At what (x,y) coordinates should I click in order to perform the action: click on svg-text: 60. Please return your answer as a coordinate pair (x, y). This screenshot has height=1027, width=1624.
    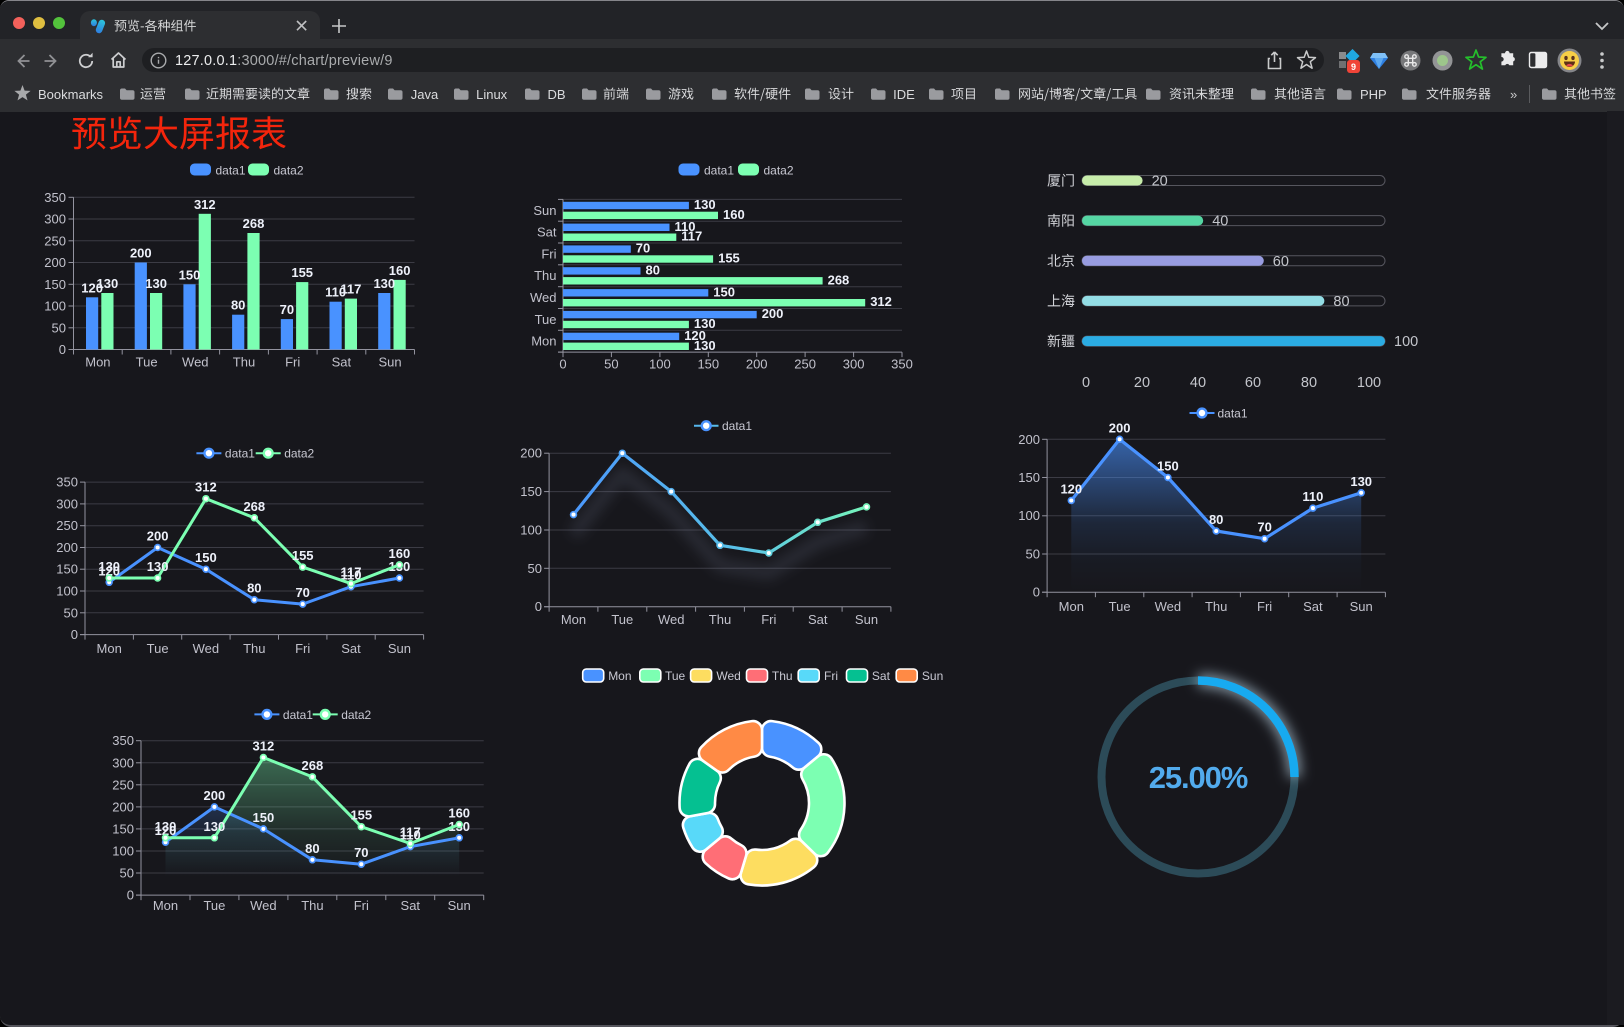
    Looking at the image, I should click on (1281, 262).